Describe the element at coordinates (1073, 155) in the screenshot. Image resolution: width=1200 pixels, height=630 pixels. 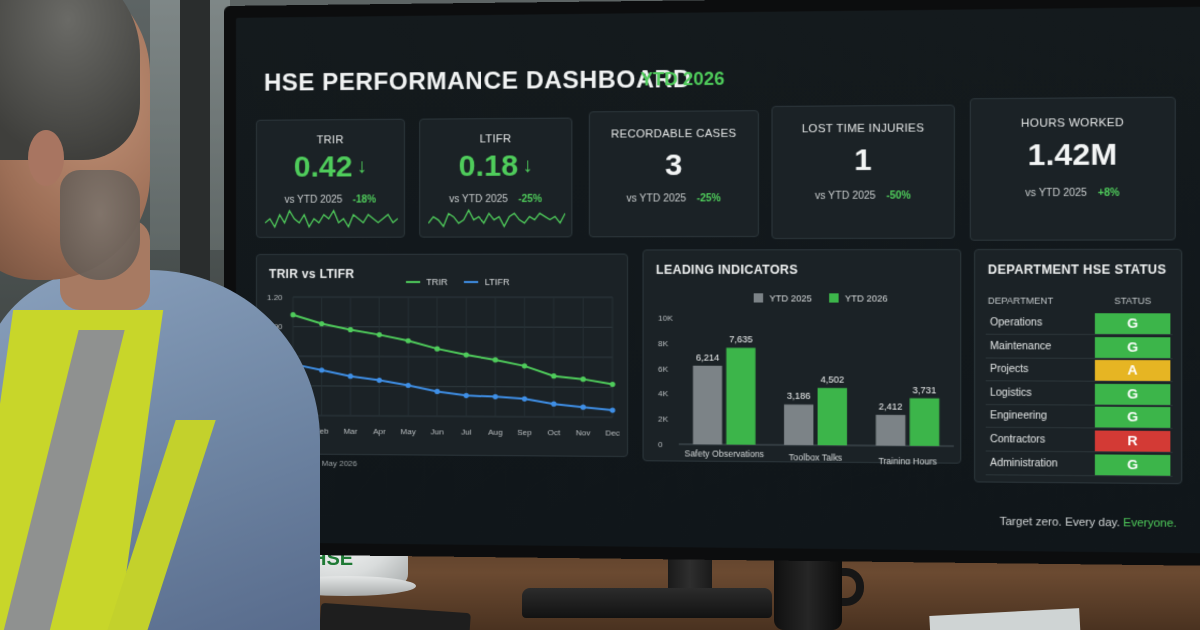
I see `kpi-value: 1.42M` at that location.